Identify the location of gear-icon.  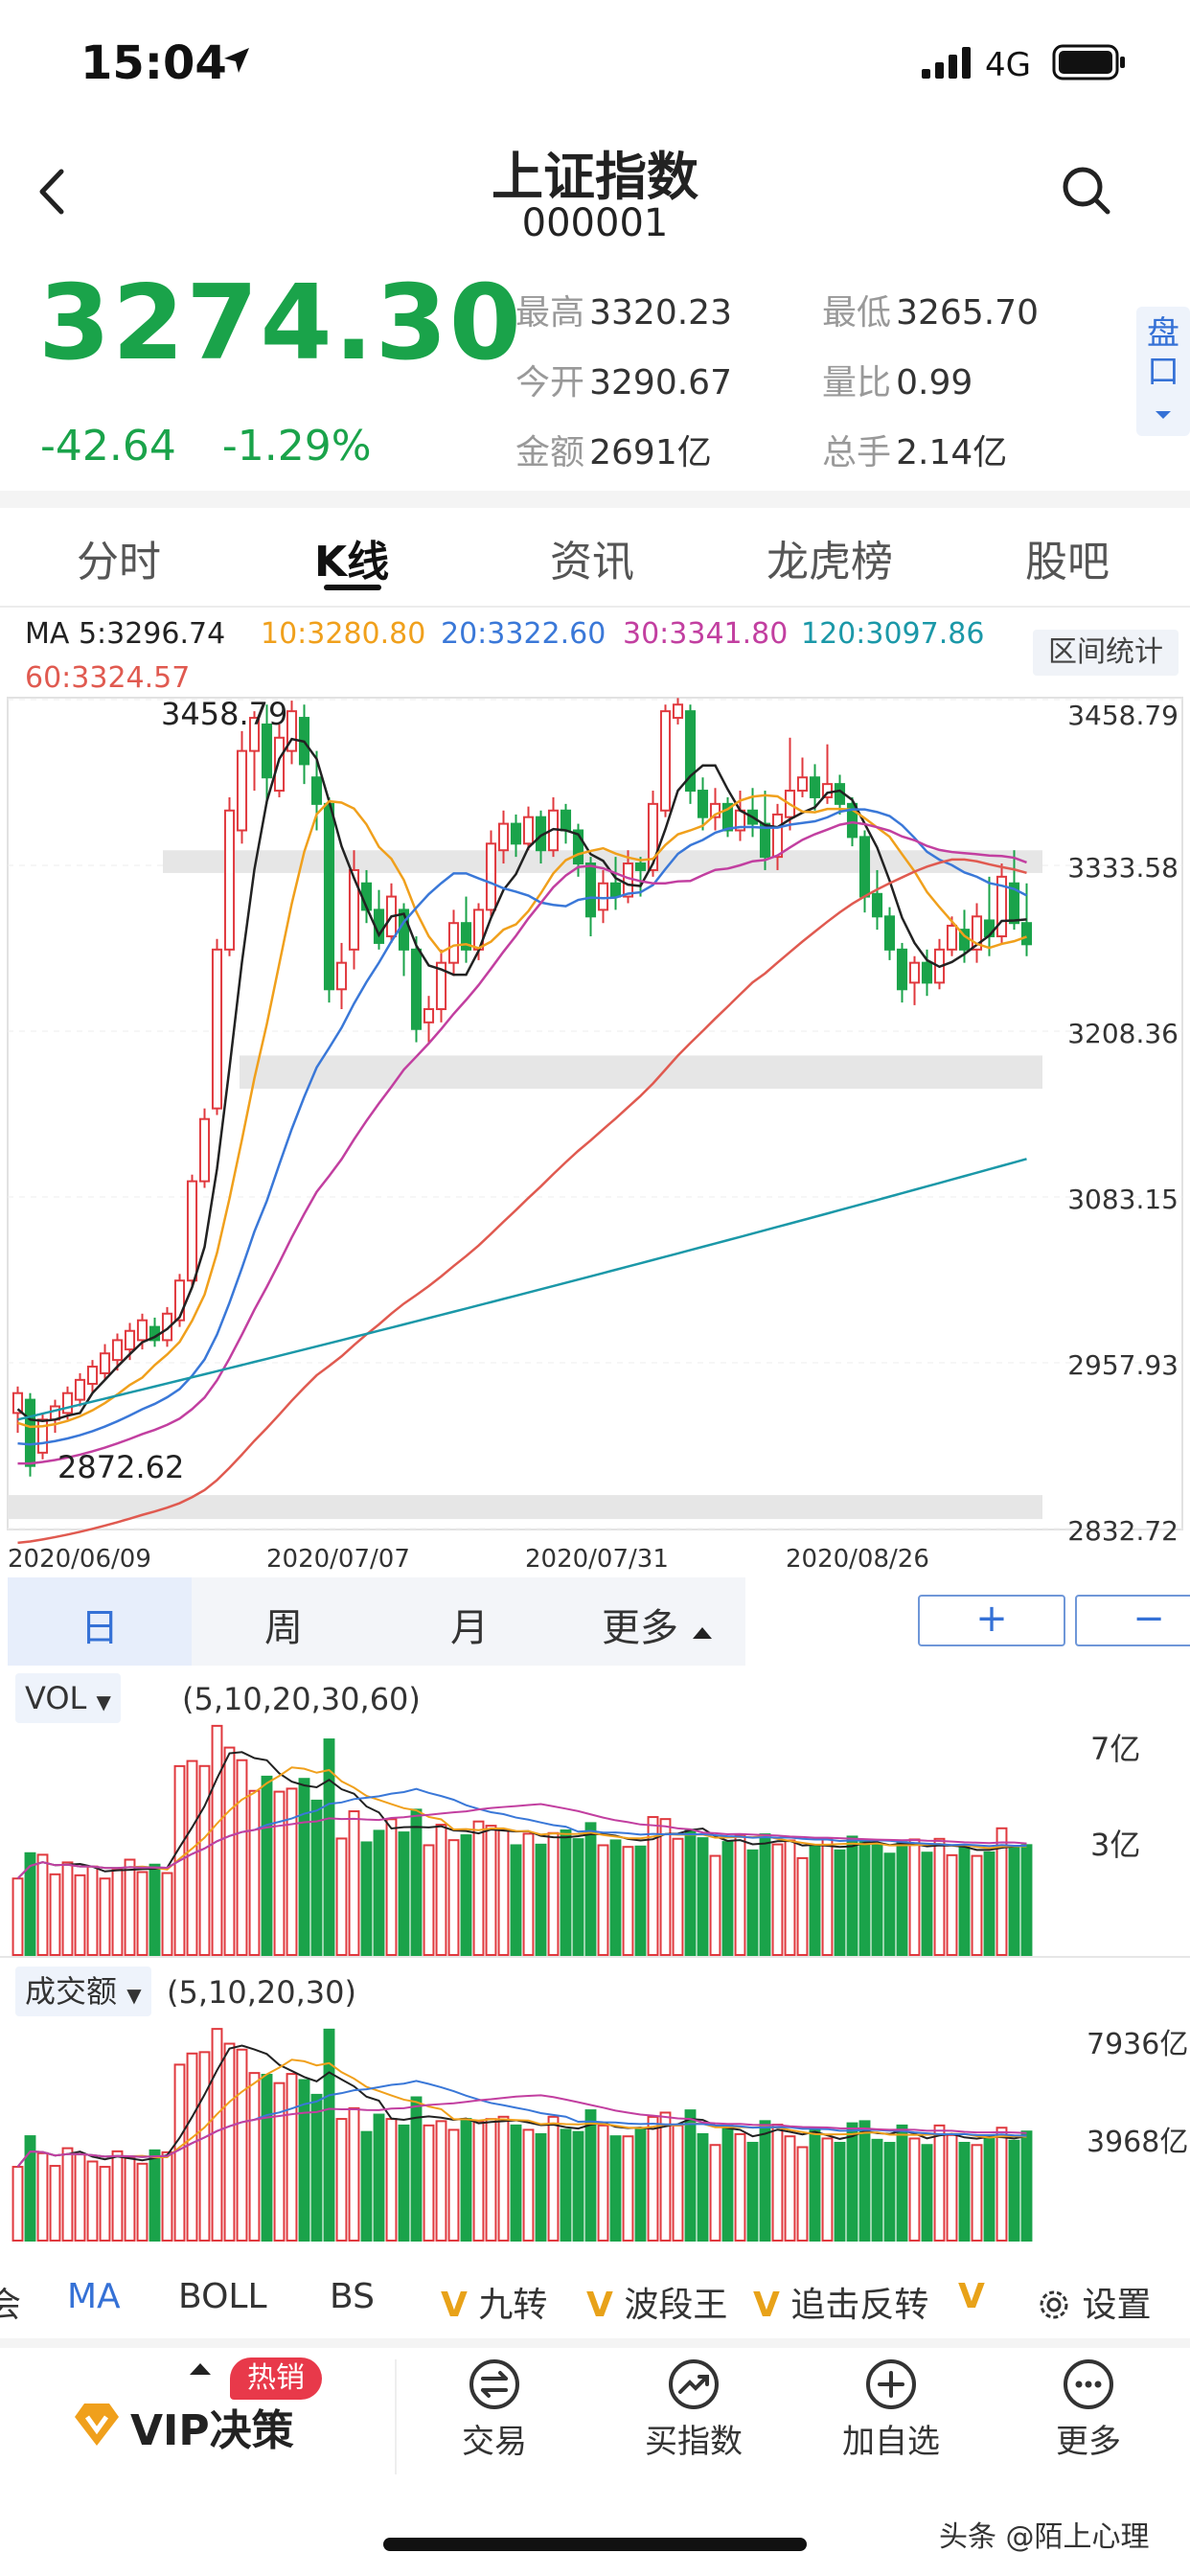
(1054, 2304).